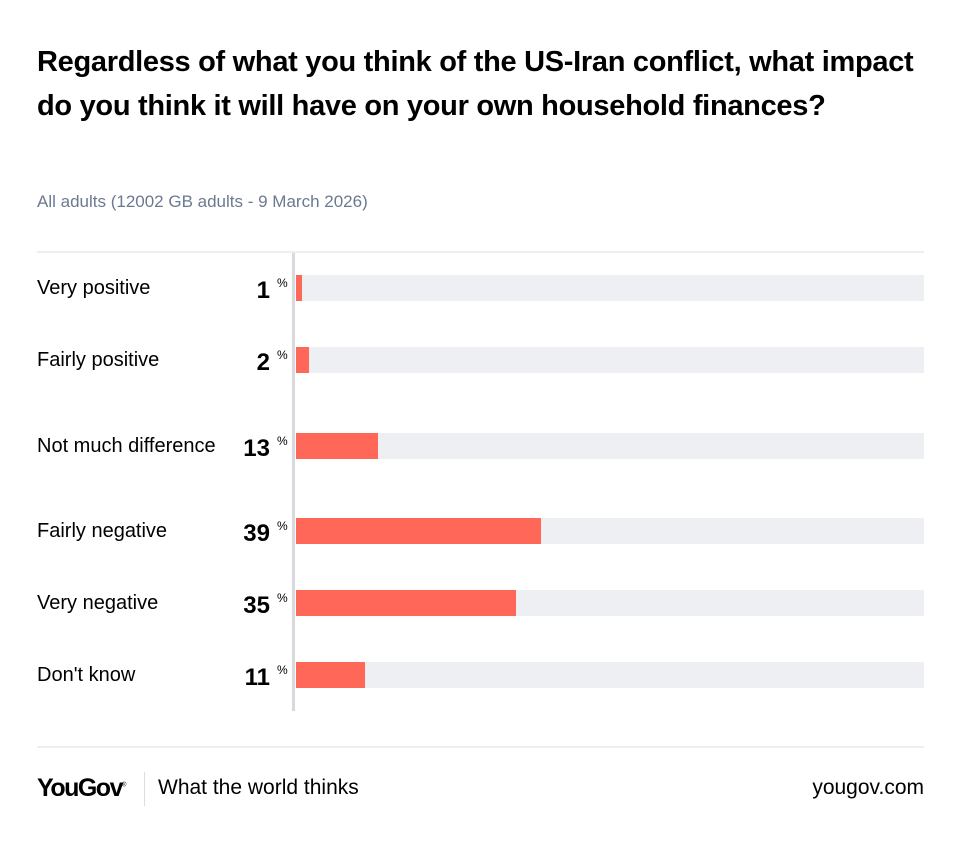 This screenshot has height=844, width=960. I want to click on category-label: Don't know, so click(86, 675).